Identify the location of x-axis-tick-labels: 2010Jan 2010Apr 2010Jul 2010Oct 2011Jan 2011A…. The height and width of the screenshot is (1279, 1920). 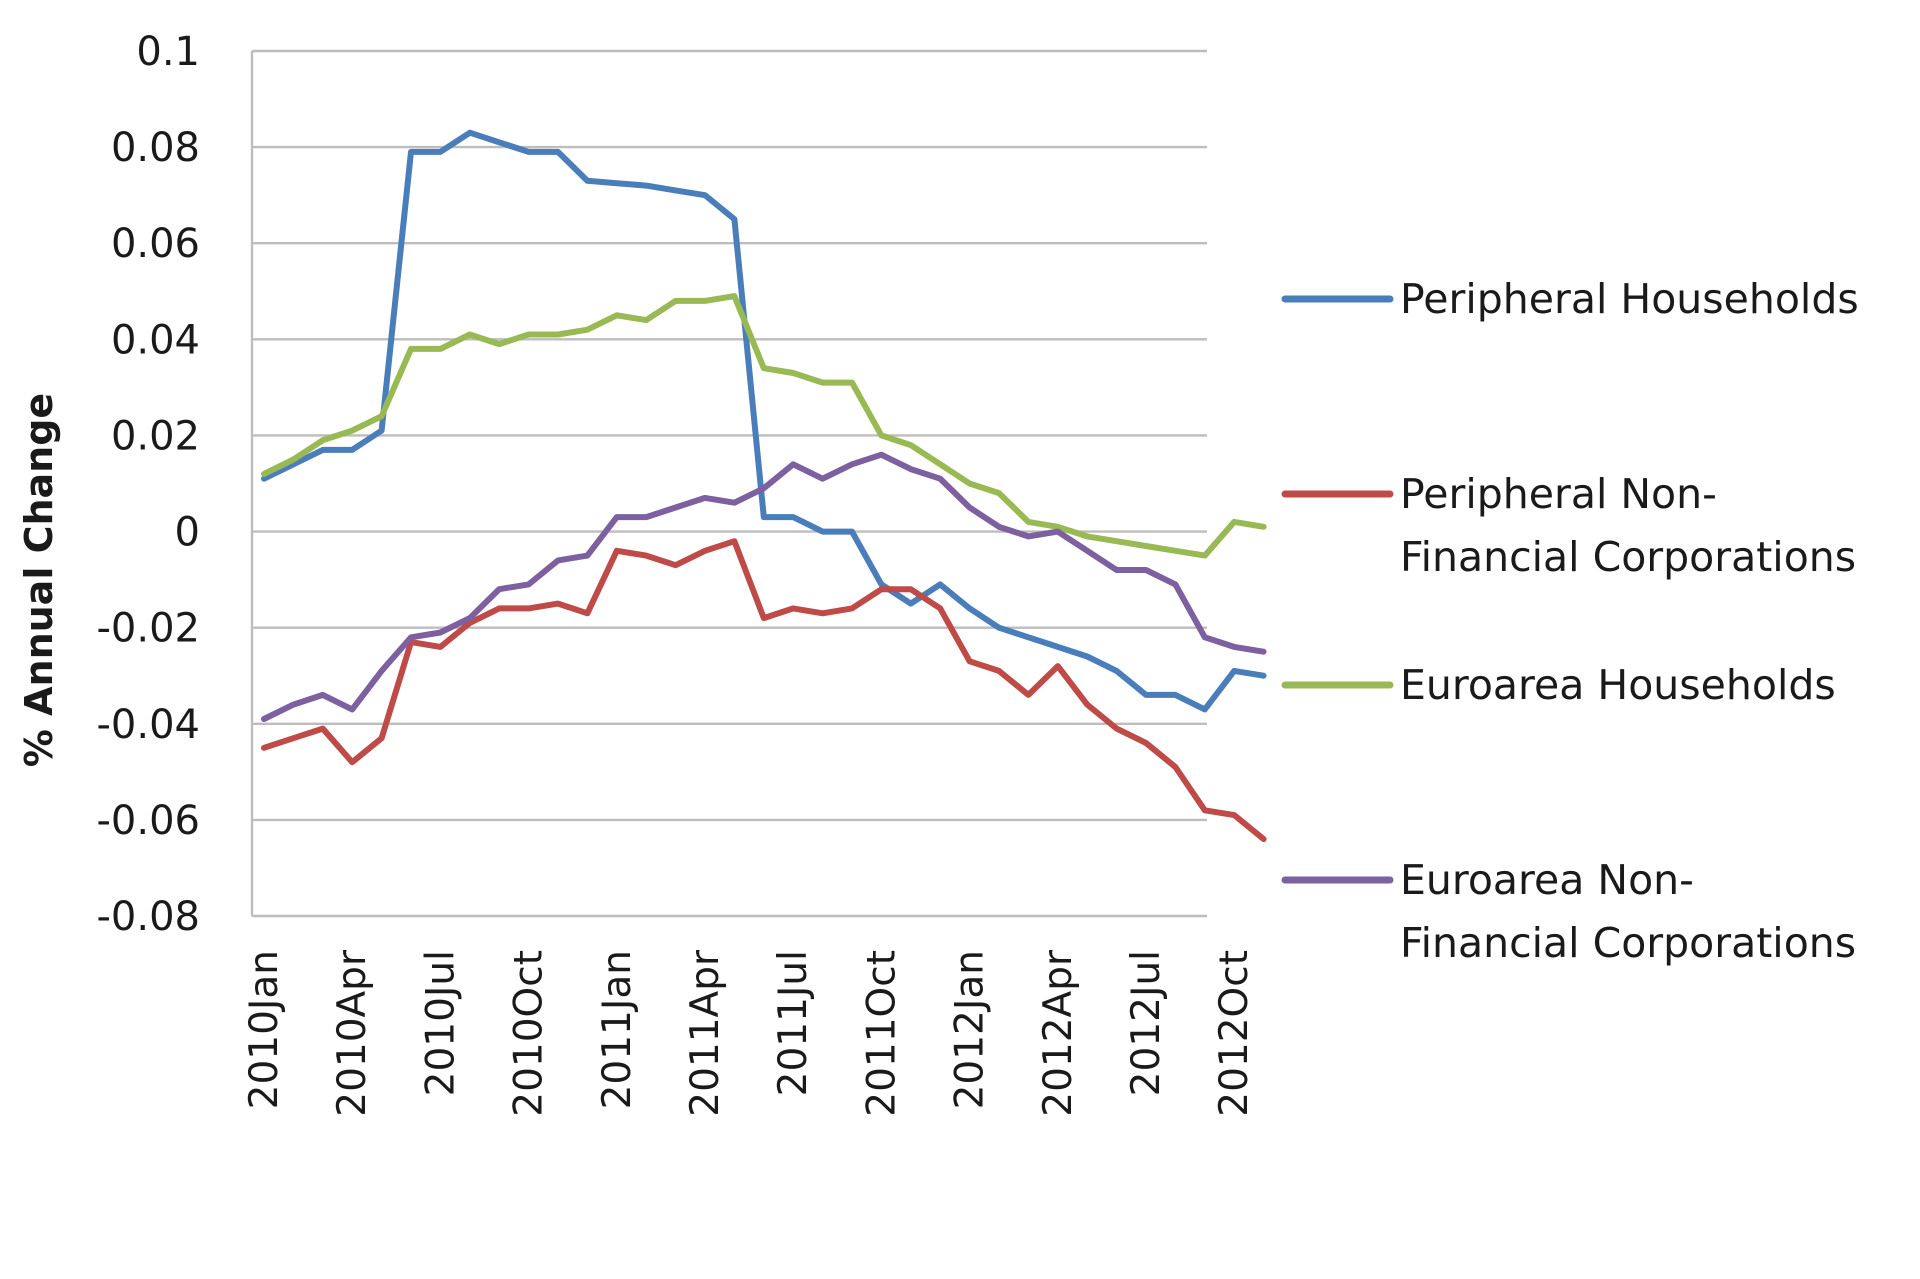
(749, 1033).